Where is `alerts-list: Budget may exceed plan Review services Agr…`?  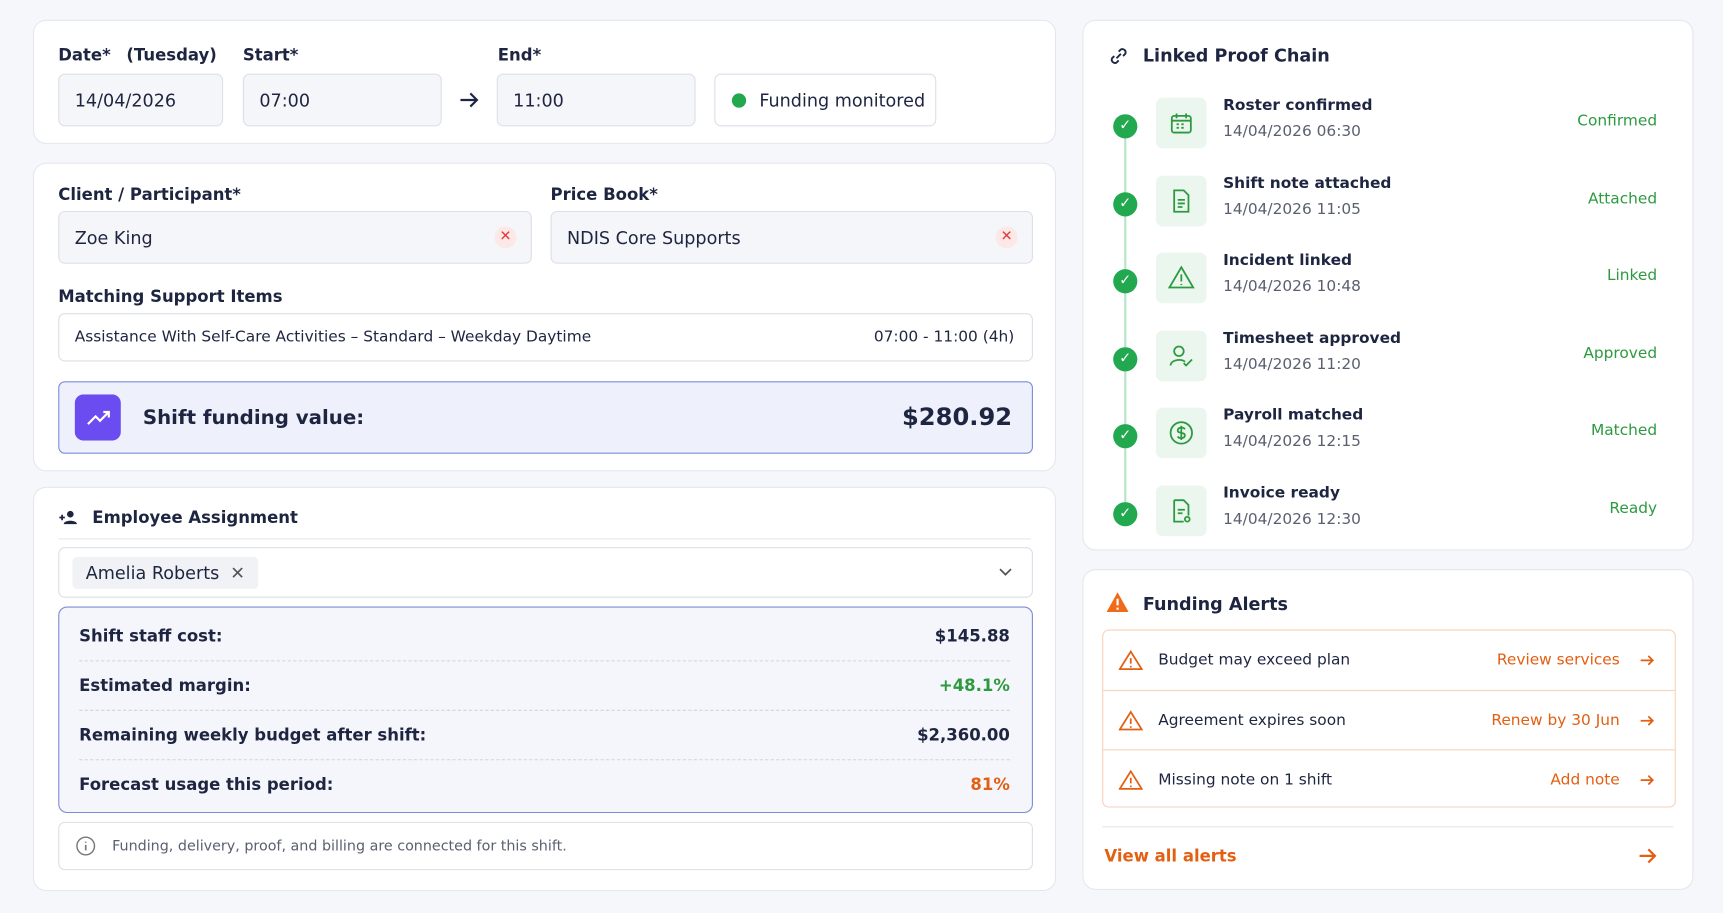
alerts-list: Budget may exceed plan Review services Agr… is located at coordinates (1389, 718).